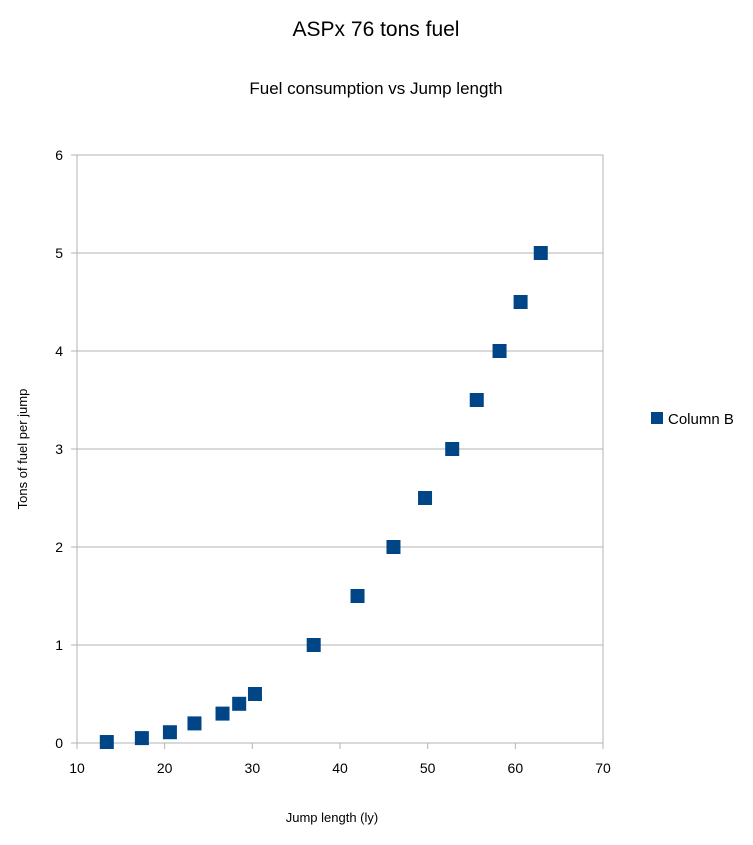 The height and width of the screenshot is (845, 753). What do you see at coordinates (59, 253) in the screenshot?
I see `y-tick-label: 5` at bounding box center [59, 253].